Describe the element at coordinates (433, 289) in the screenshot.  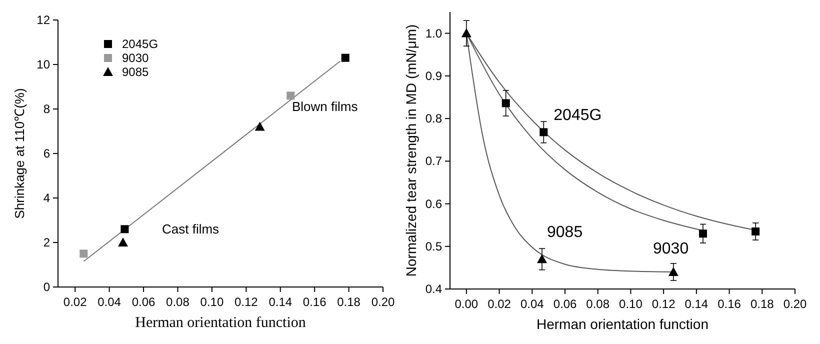
I see `y-tick-label: 0.4` at that location.